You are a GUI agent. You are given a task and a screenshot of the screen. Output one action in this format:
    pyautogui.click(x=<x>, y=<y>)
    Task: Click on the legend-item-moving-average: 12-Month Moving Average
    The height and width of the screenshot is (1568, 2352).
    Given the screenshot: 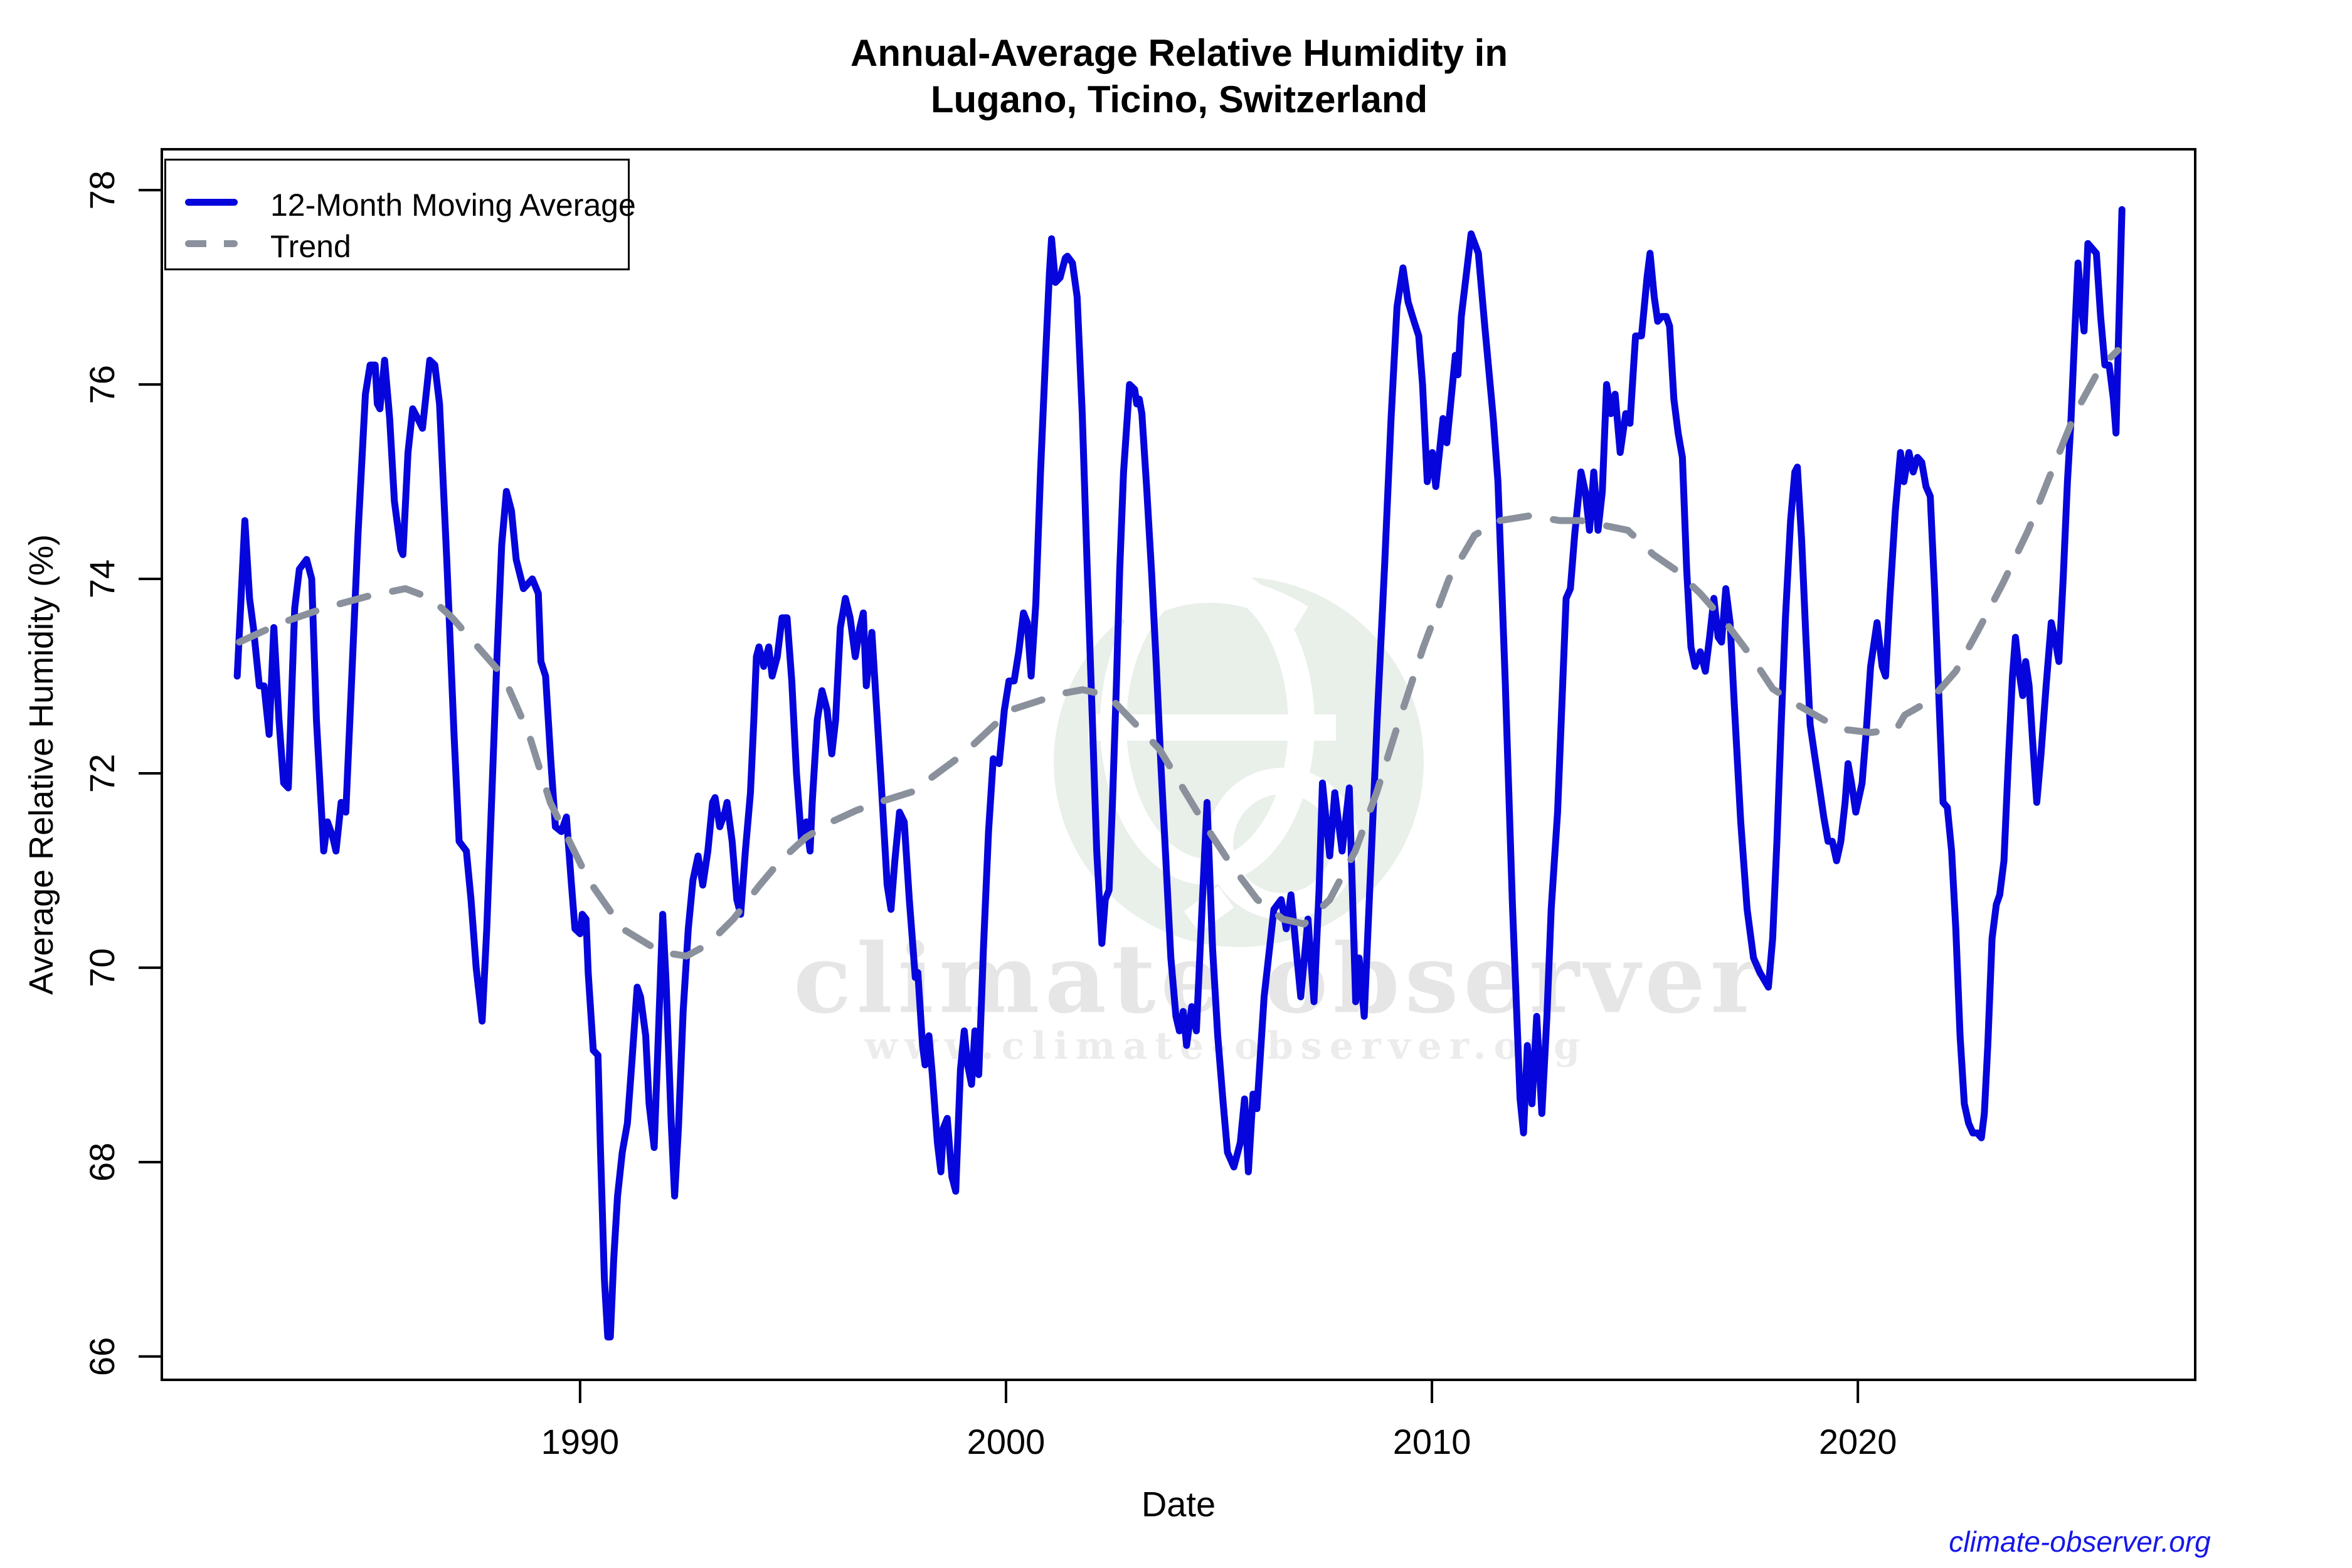 What is the action you would take?
    pyautogui.click(x=401, y=205)
    